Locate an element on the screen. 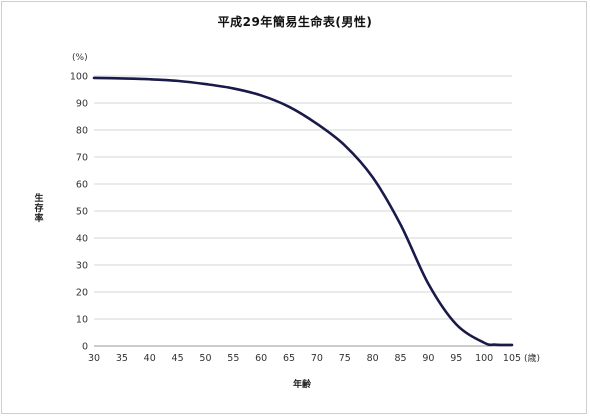 This screenshot has height=417, width=590. x-tick-label: 95 is located at coordinates (456, 358).